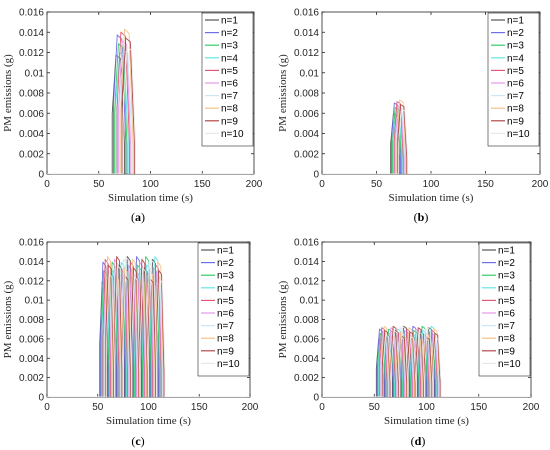 Image resolution: width=550 pixels, height=450 pixels. I want to click on panel-caption: (c), so click(137, 441).